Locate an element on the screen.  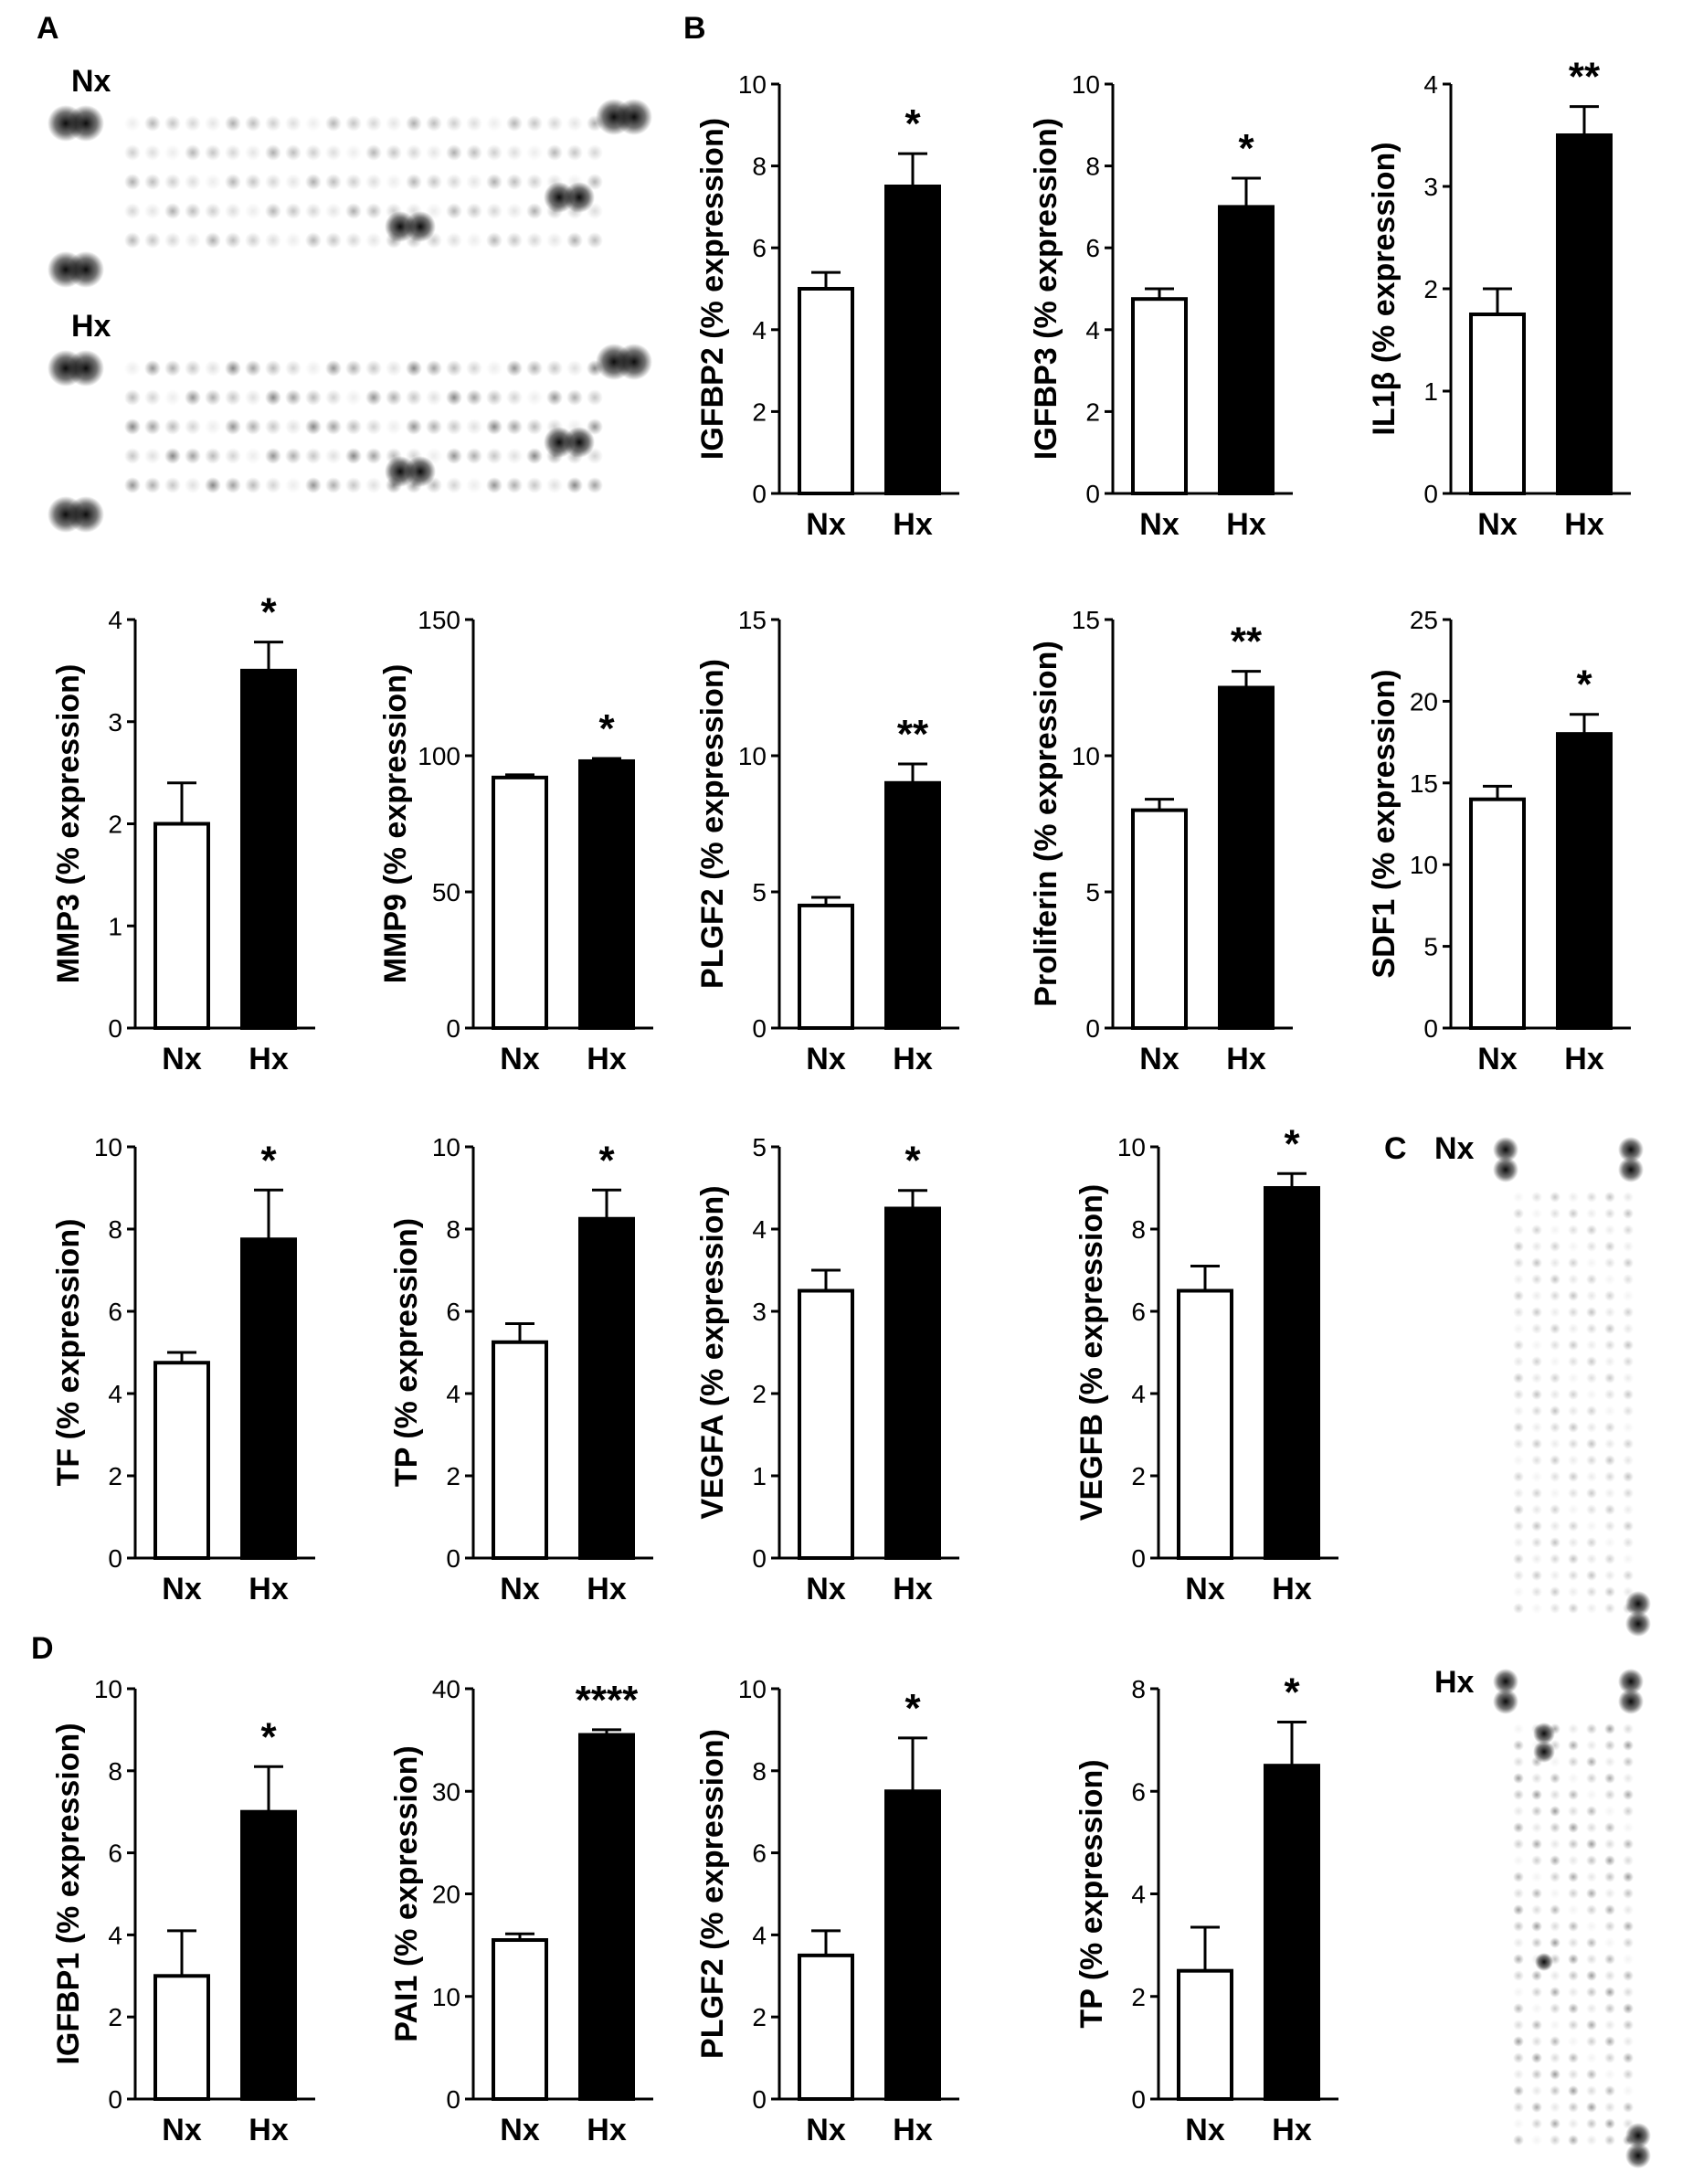
chart-d-tp: 0 2 4 6 8 TP (% expression) Nx Hx * is located at coordinates (1206, 1909).